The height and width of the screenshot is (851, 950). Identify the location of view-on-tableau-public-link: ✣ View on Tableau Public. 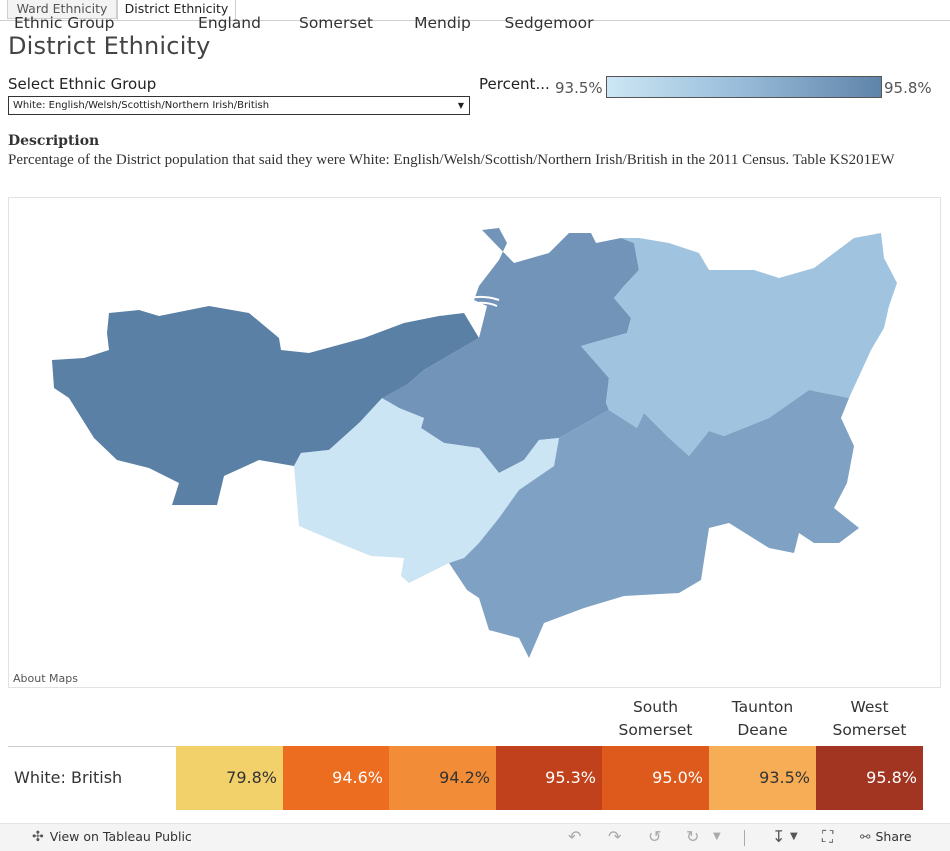
(112, 837).